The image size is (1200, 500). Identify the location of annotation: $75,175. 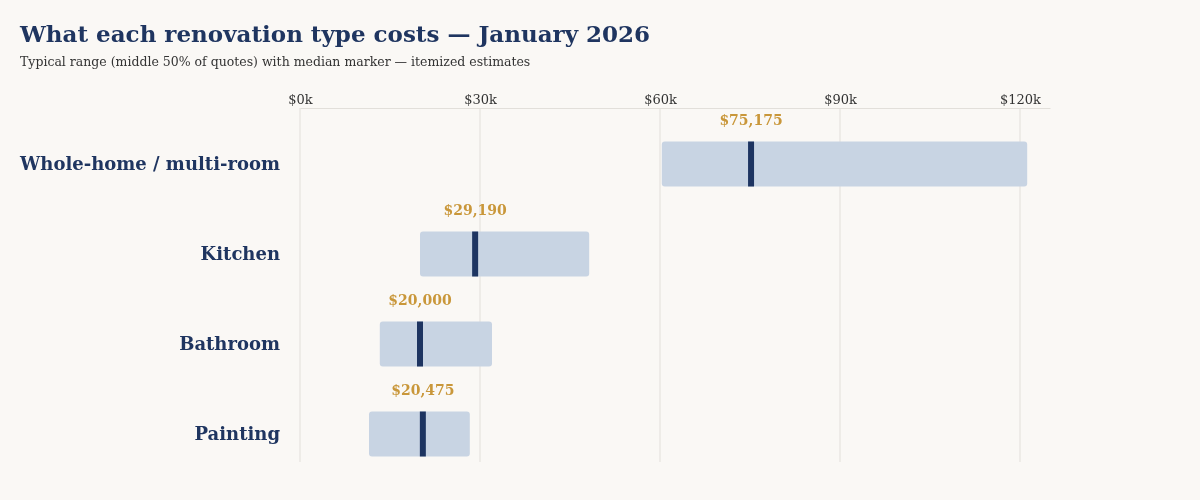
(751, 119).